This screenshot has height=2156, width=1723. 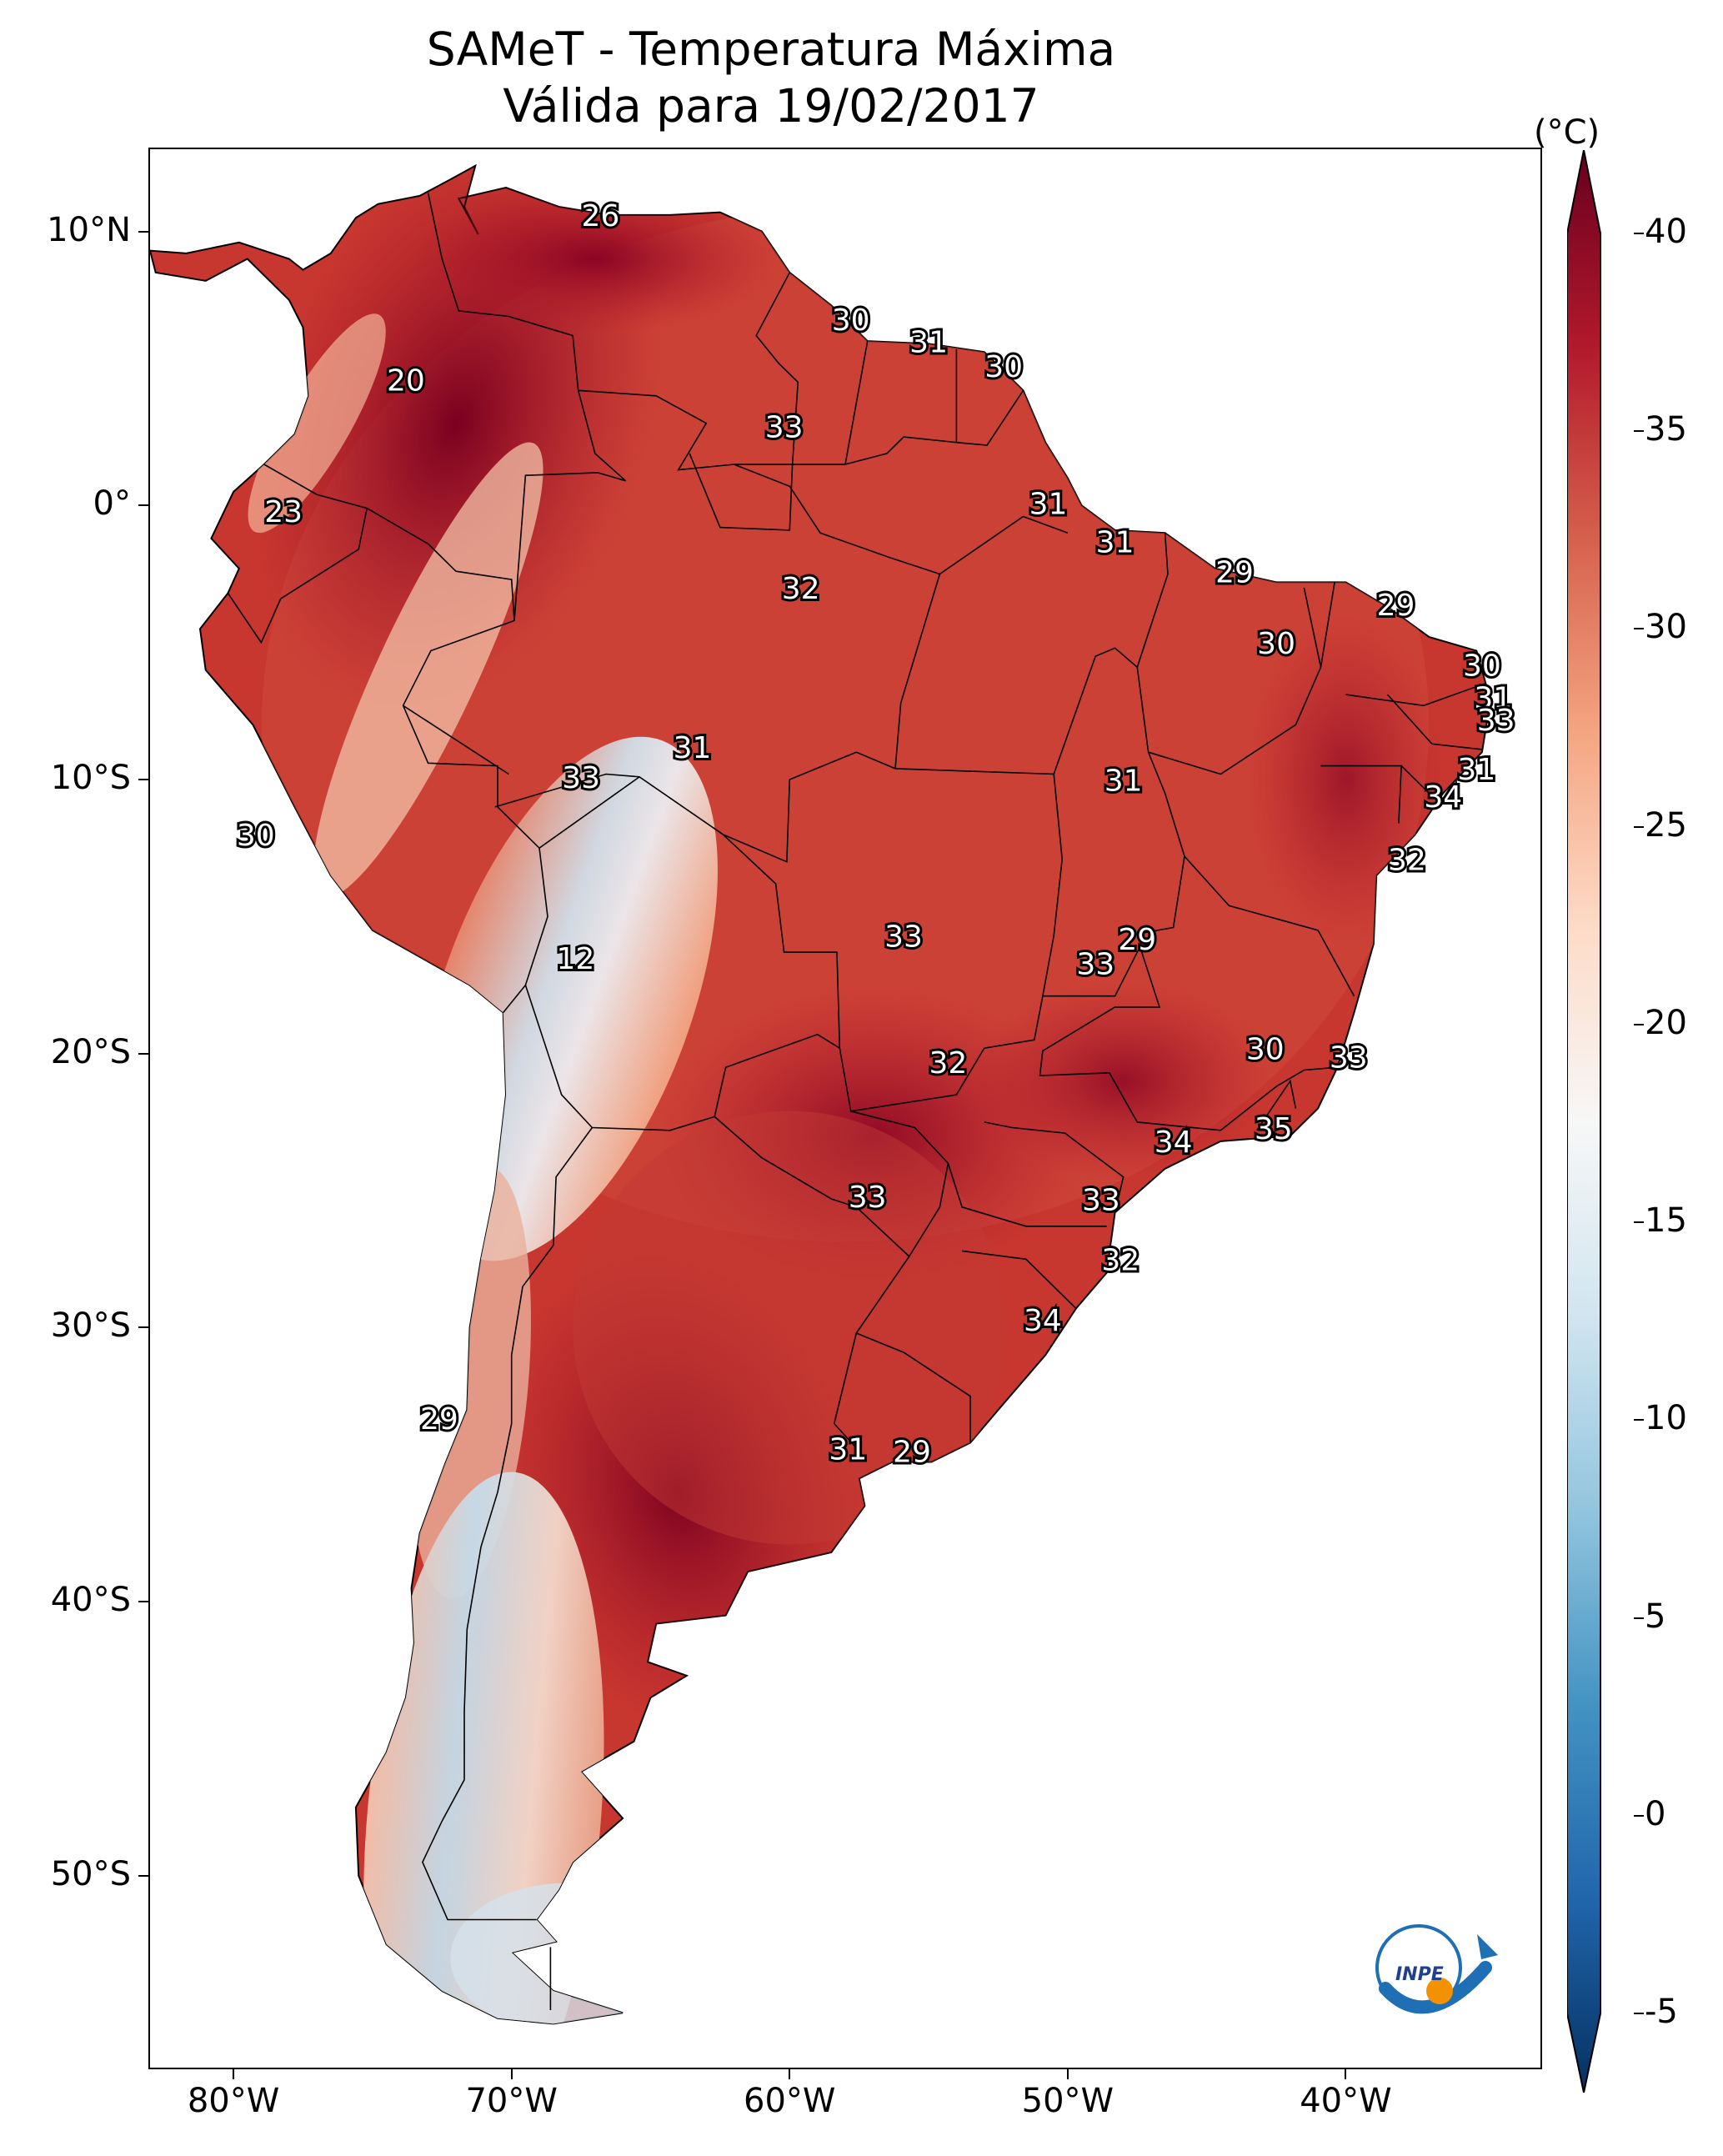 I want to click on colorbar-tick-label: 10, so click(x=1666, y=1418).